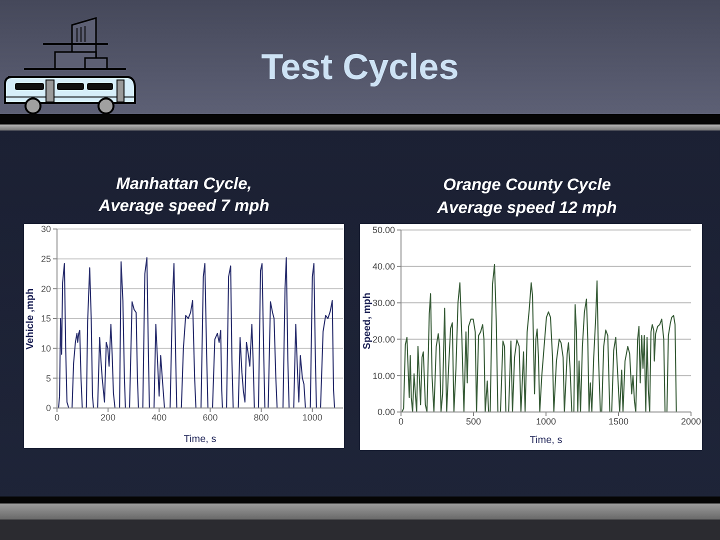  I want to click on y-tick-label: 5, so click(48, 378).